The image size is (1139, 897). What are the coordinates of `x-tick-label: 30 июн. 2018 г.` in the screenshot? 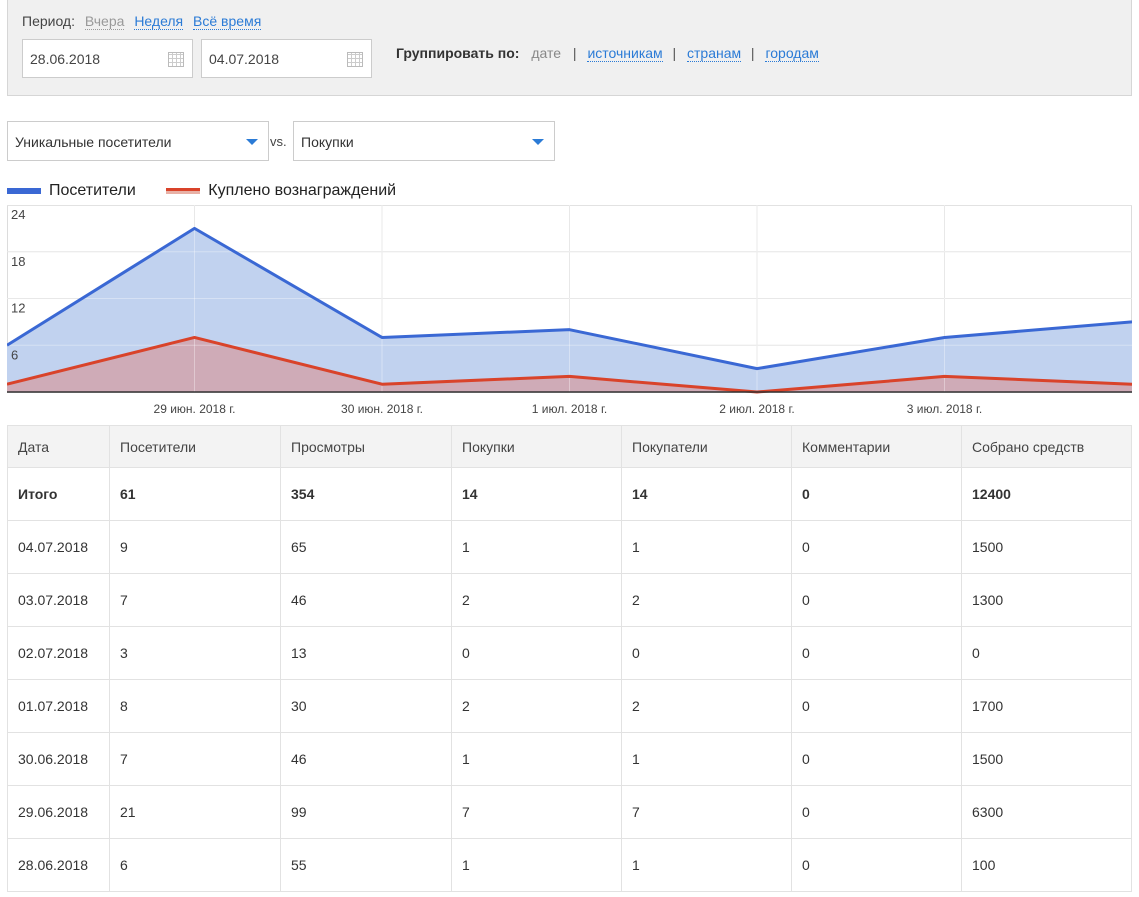 It's located at (382, 409).